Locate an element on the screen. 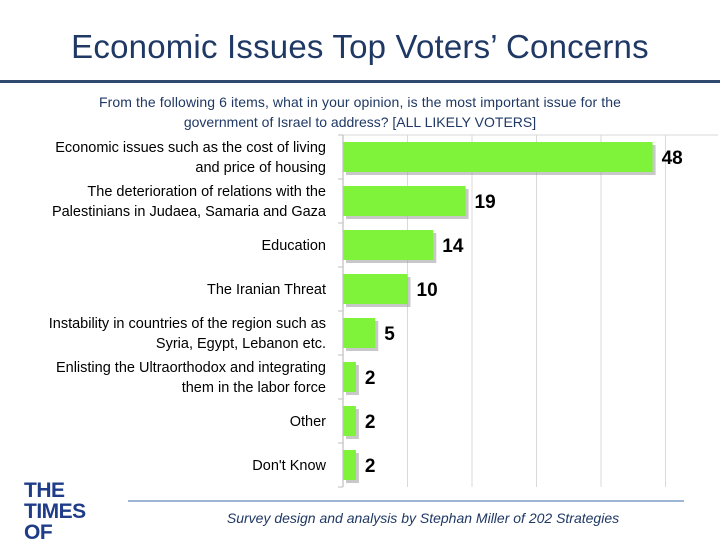  logo-line-1: THE TIMES is located at coordinates (55, 501).